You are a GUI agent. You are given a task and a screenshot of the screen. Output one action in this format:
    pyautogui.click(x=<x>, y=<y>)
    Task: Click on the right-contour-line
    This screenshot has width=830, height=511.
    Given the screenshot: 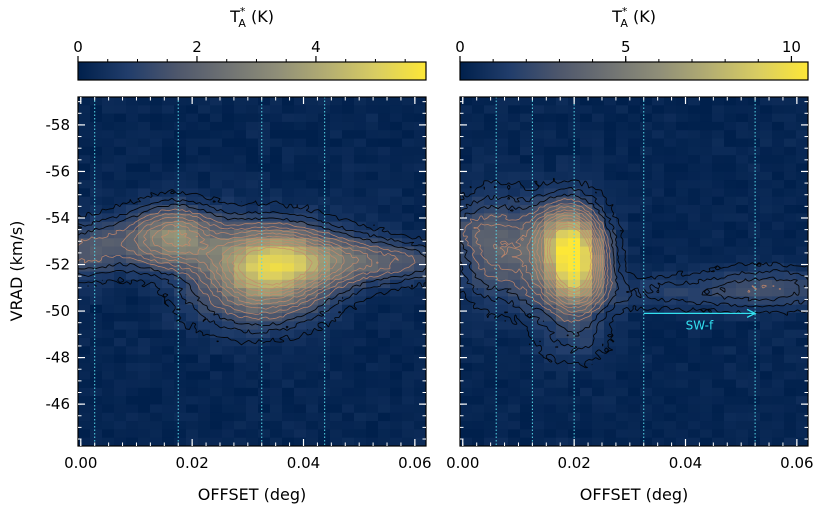 What is the action you would take?
    pyautogui.click(x=567, y=258)
    